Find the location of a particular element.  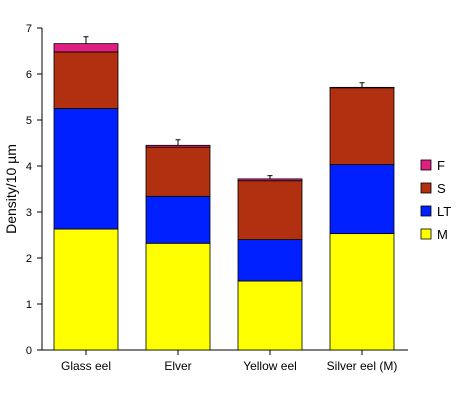

x-tick-labels: Glass eel Elver Yellow eel Silver eel (M) is located at coordinates (229, 361).